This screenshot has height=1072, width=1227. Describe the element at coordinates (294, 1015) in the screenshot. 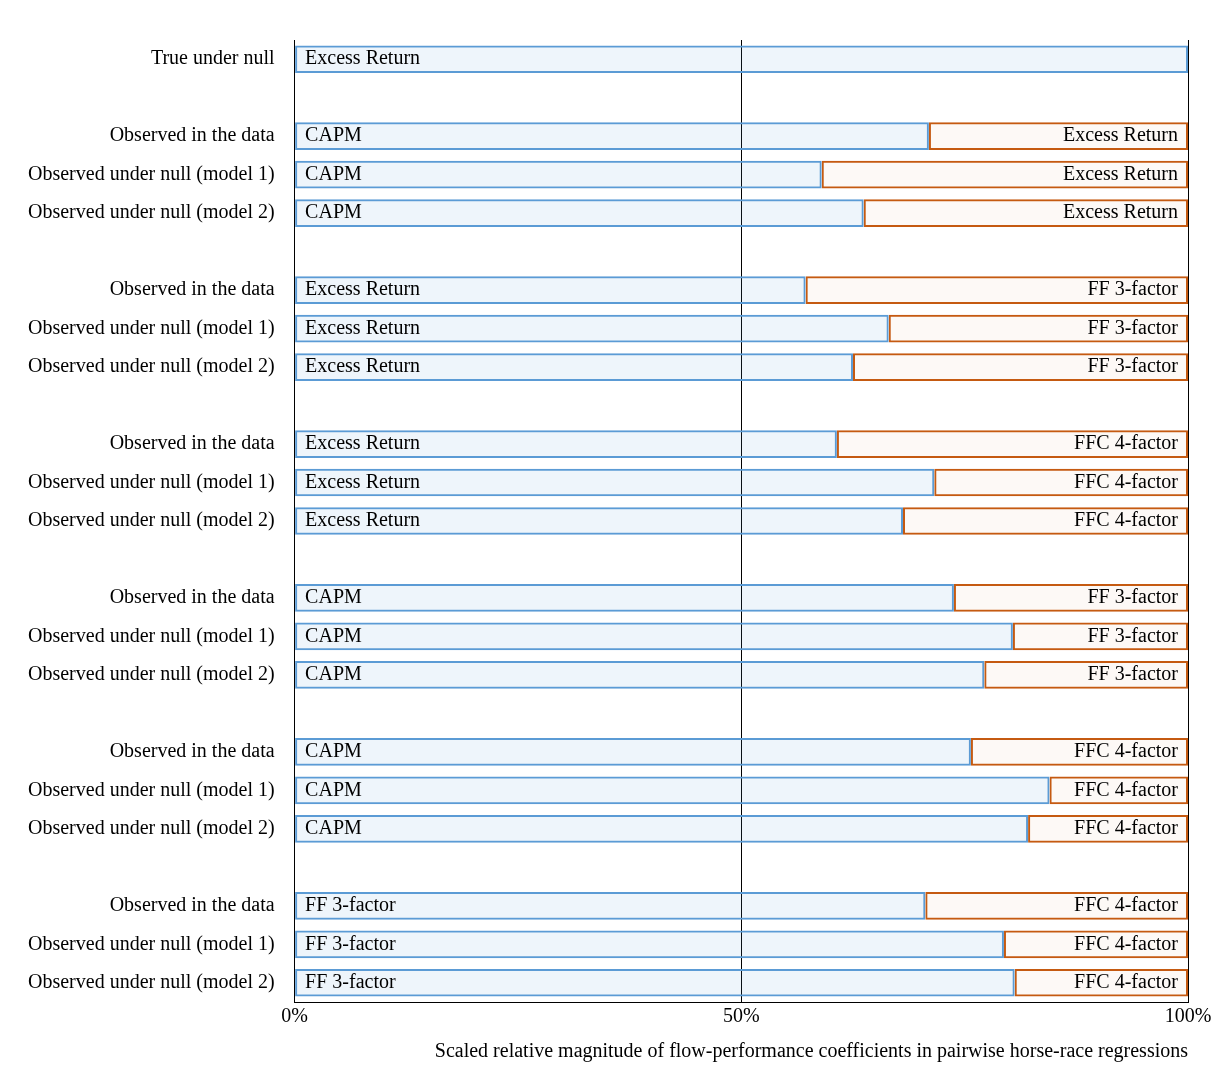

I see `x-tick-label: 0%` at that location.